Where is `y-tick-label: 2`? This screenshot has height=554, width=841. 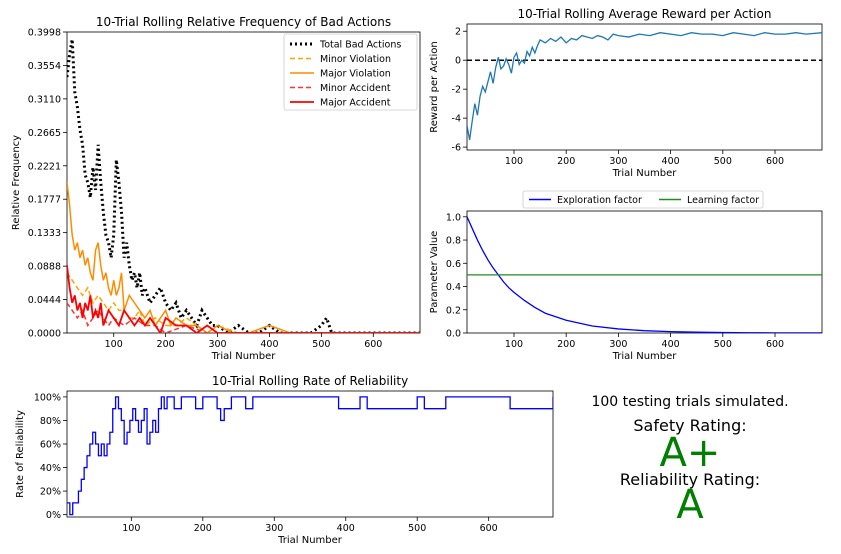 y-tick-label: 2 is located at coordinates (458, 32).